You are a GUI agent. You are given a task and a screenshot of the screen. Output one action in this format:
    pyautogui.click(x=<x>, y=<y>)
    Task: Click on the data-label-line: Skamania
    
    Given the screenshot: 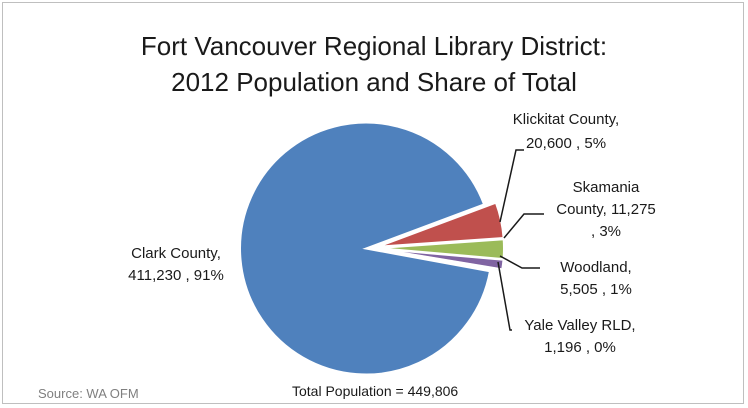 What is the action you would take?
    pyautogui.click(x=606, y=187)
    